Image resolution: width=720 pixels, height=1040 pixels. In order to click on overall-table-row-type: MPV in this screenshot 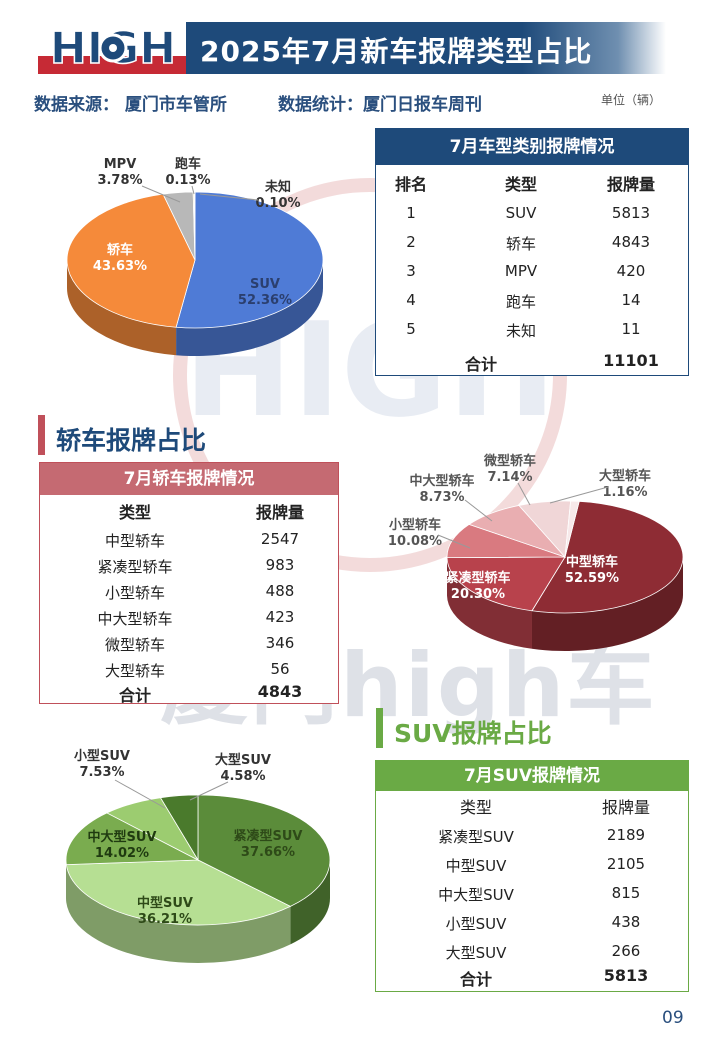, I will do `click(521, 271)`.